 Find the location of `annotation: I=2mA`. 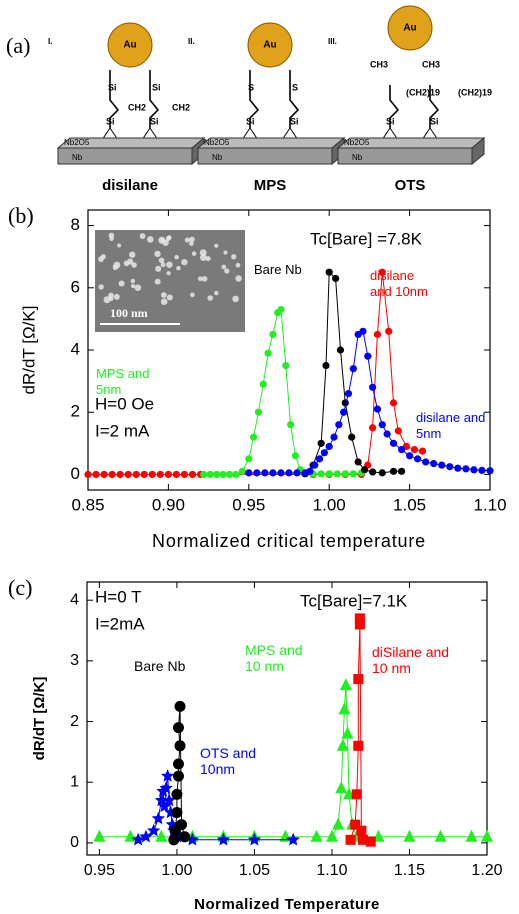

annotation: I=2mA is located at coordinates (120, 623).